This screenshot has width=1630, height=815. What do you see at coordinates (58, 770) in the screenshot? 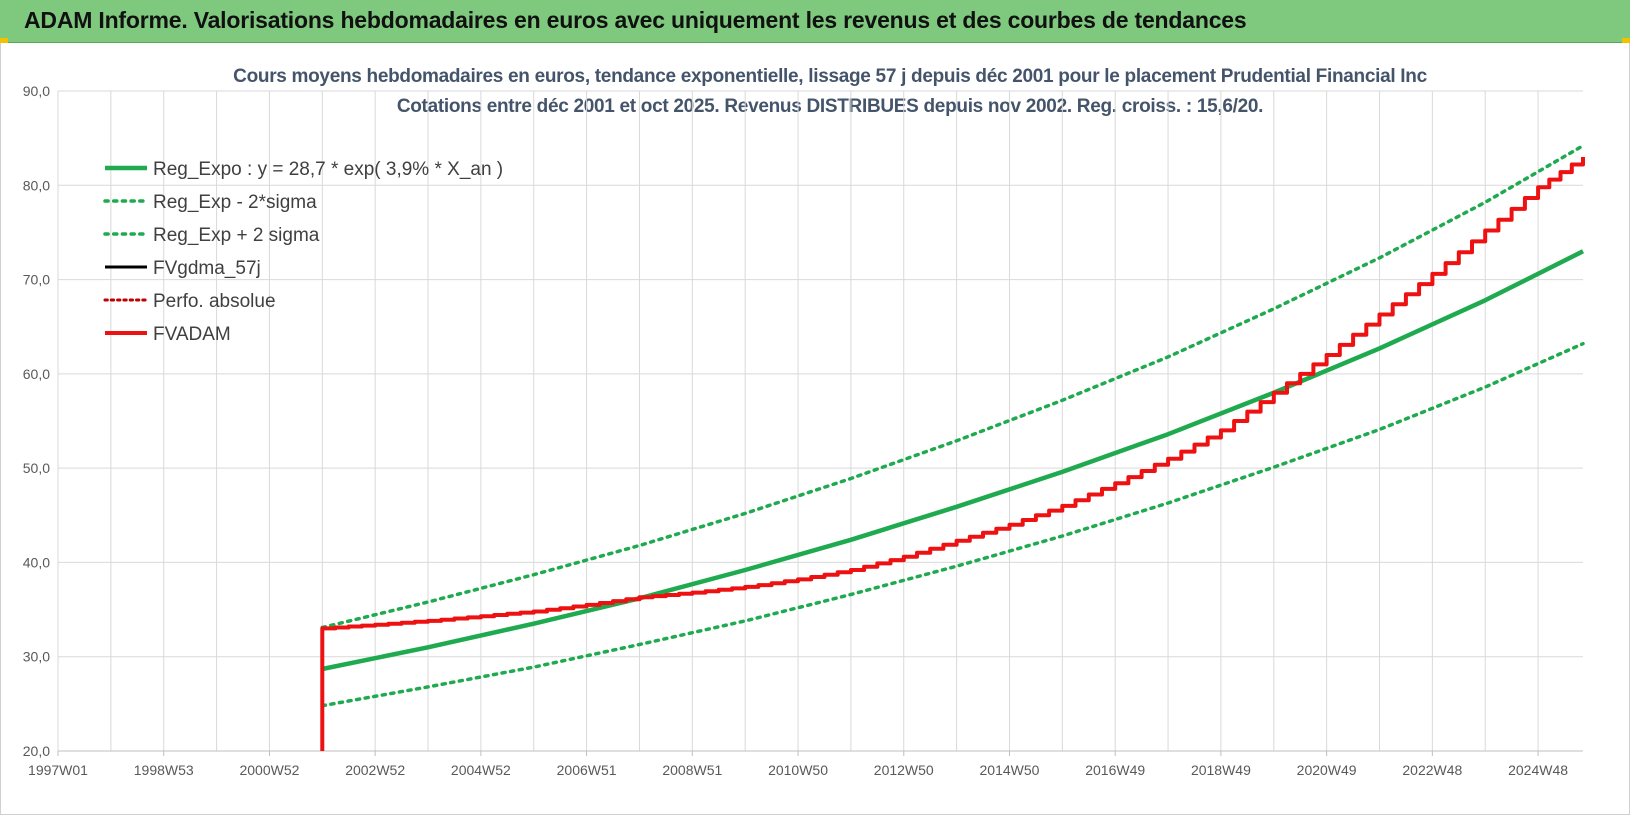
I see `x-tick-label: 1997W01` at bounding box center [58, 770].